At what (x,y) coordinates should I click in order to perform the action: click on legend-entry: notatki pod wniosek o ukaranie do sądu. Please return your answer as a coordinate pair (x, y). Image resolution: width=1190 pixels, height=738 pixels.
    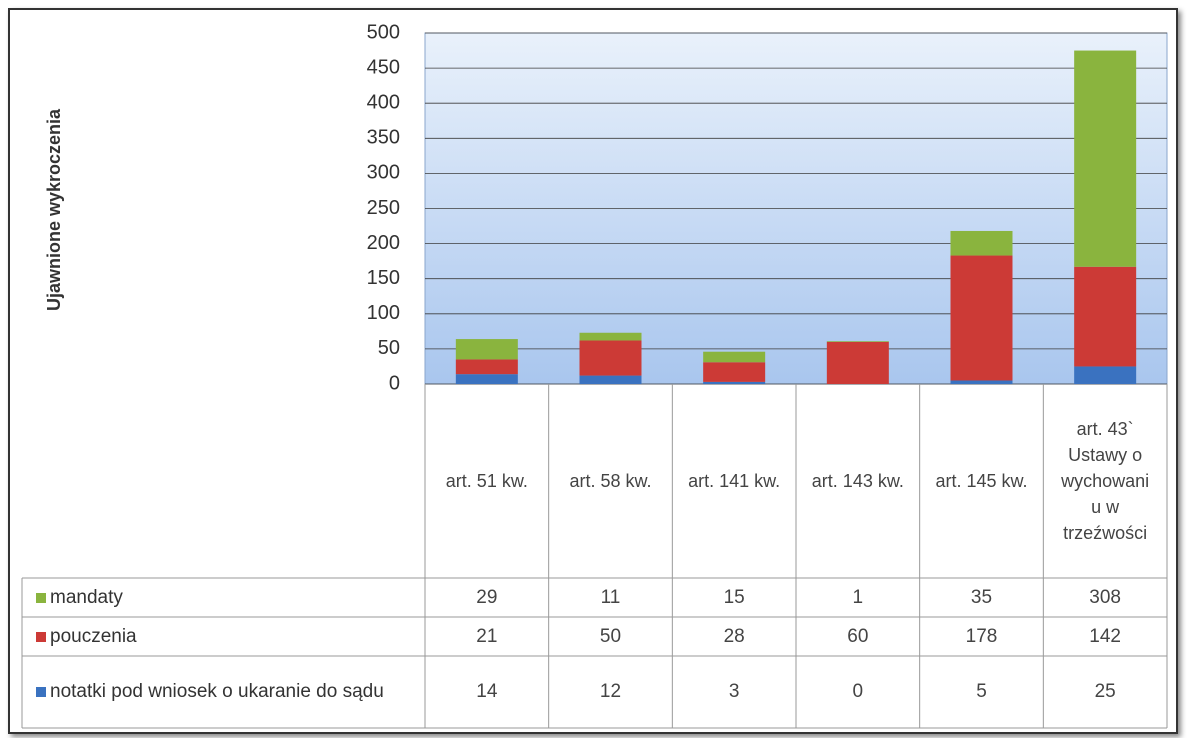
    Looking at the image, I should click on (223, 692).